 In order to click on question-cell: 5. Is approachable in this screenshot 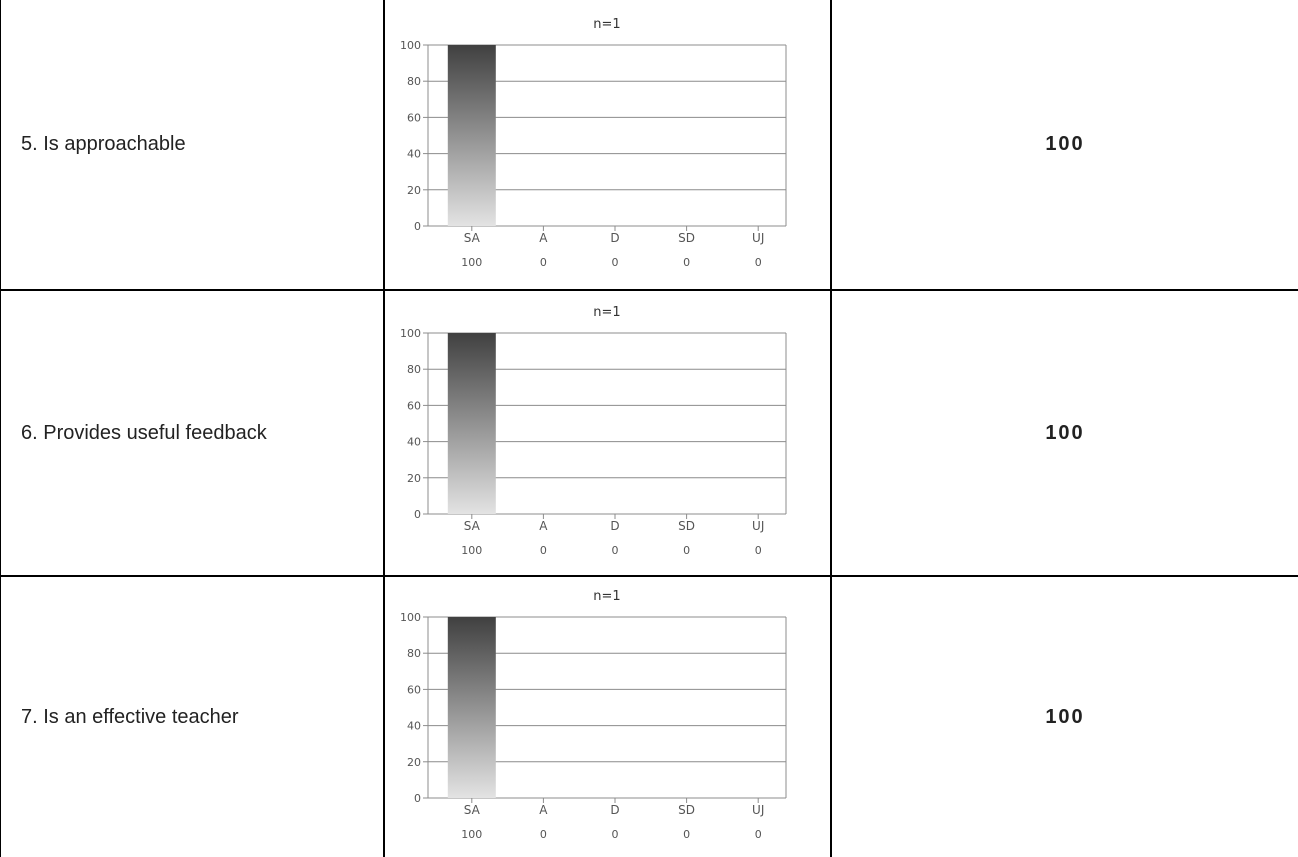, I will do `click(192, 145)`.